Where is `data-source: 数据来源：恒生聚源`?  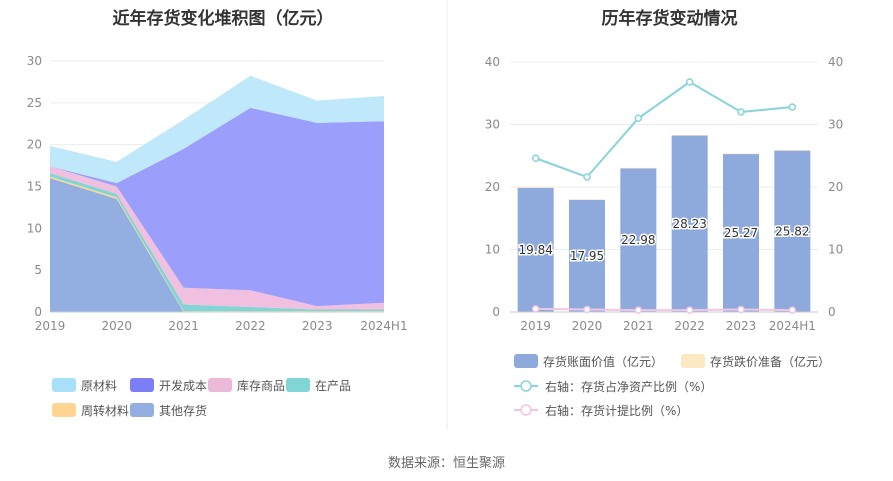 data-source: 数据来源：恒生聚源 is located at coordinates (446, 463).